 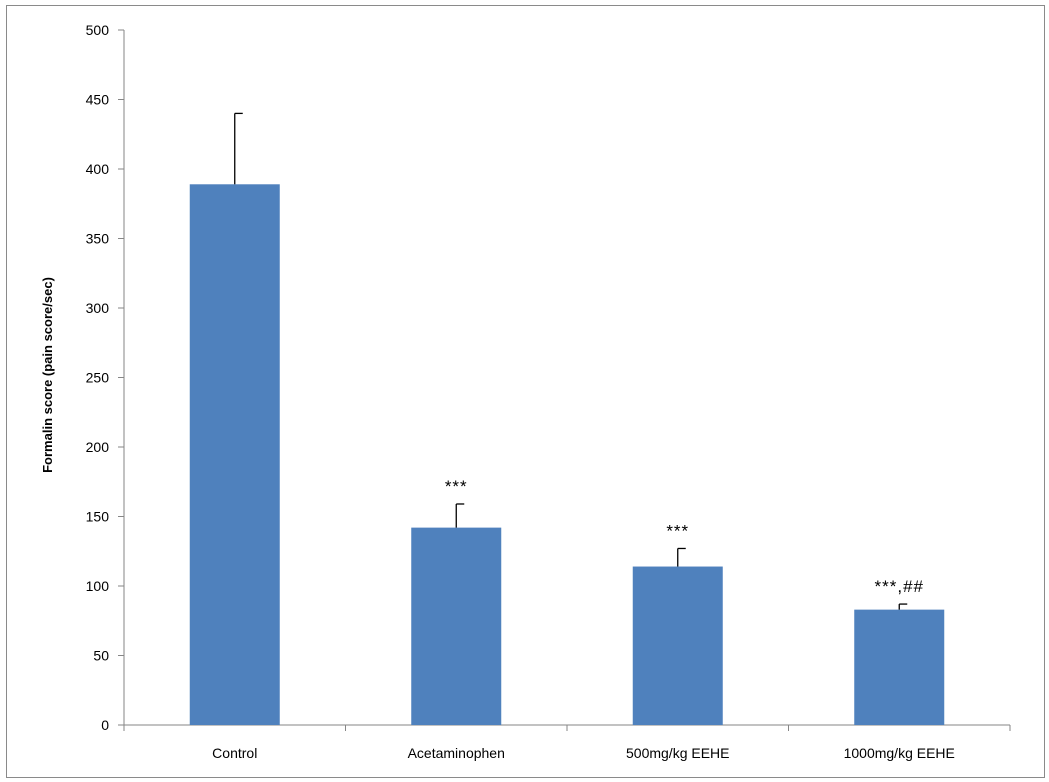 I want to click on y-tick-label: 150, so click(x=98, y=517).